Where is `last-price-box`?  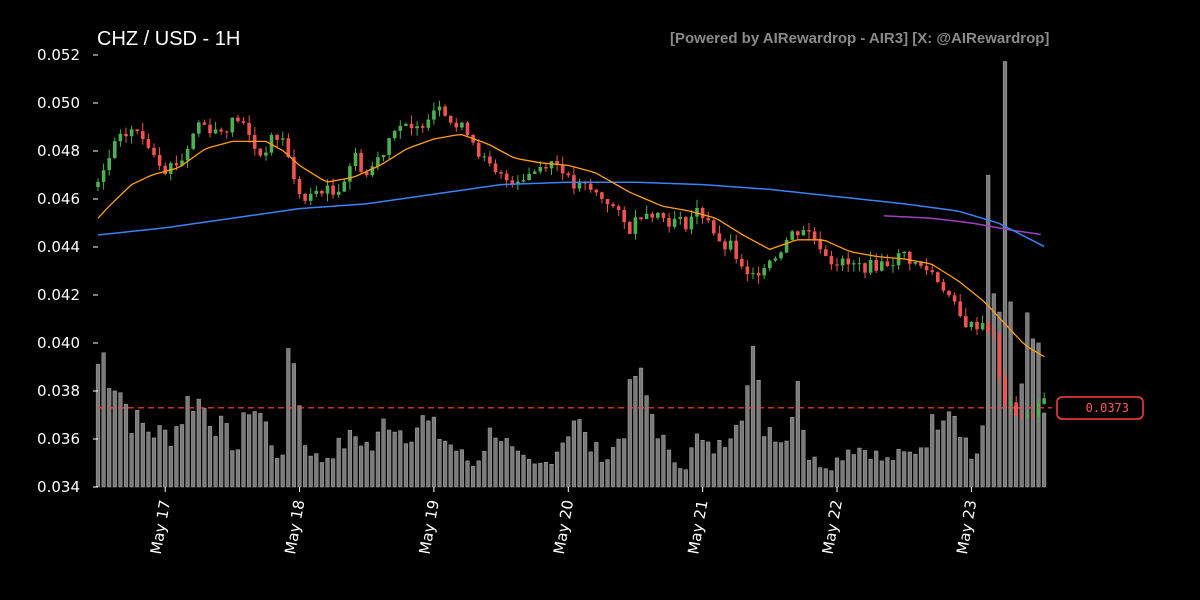 last-price-box is located at coordinates (1100, 408).